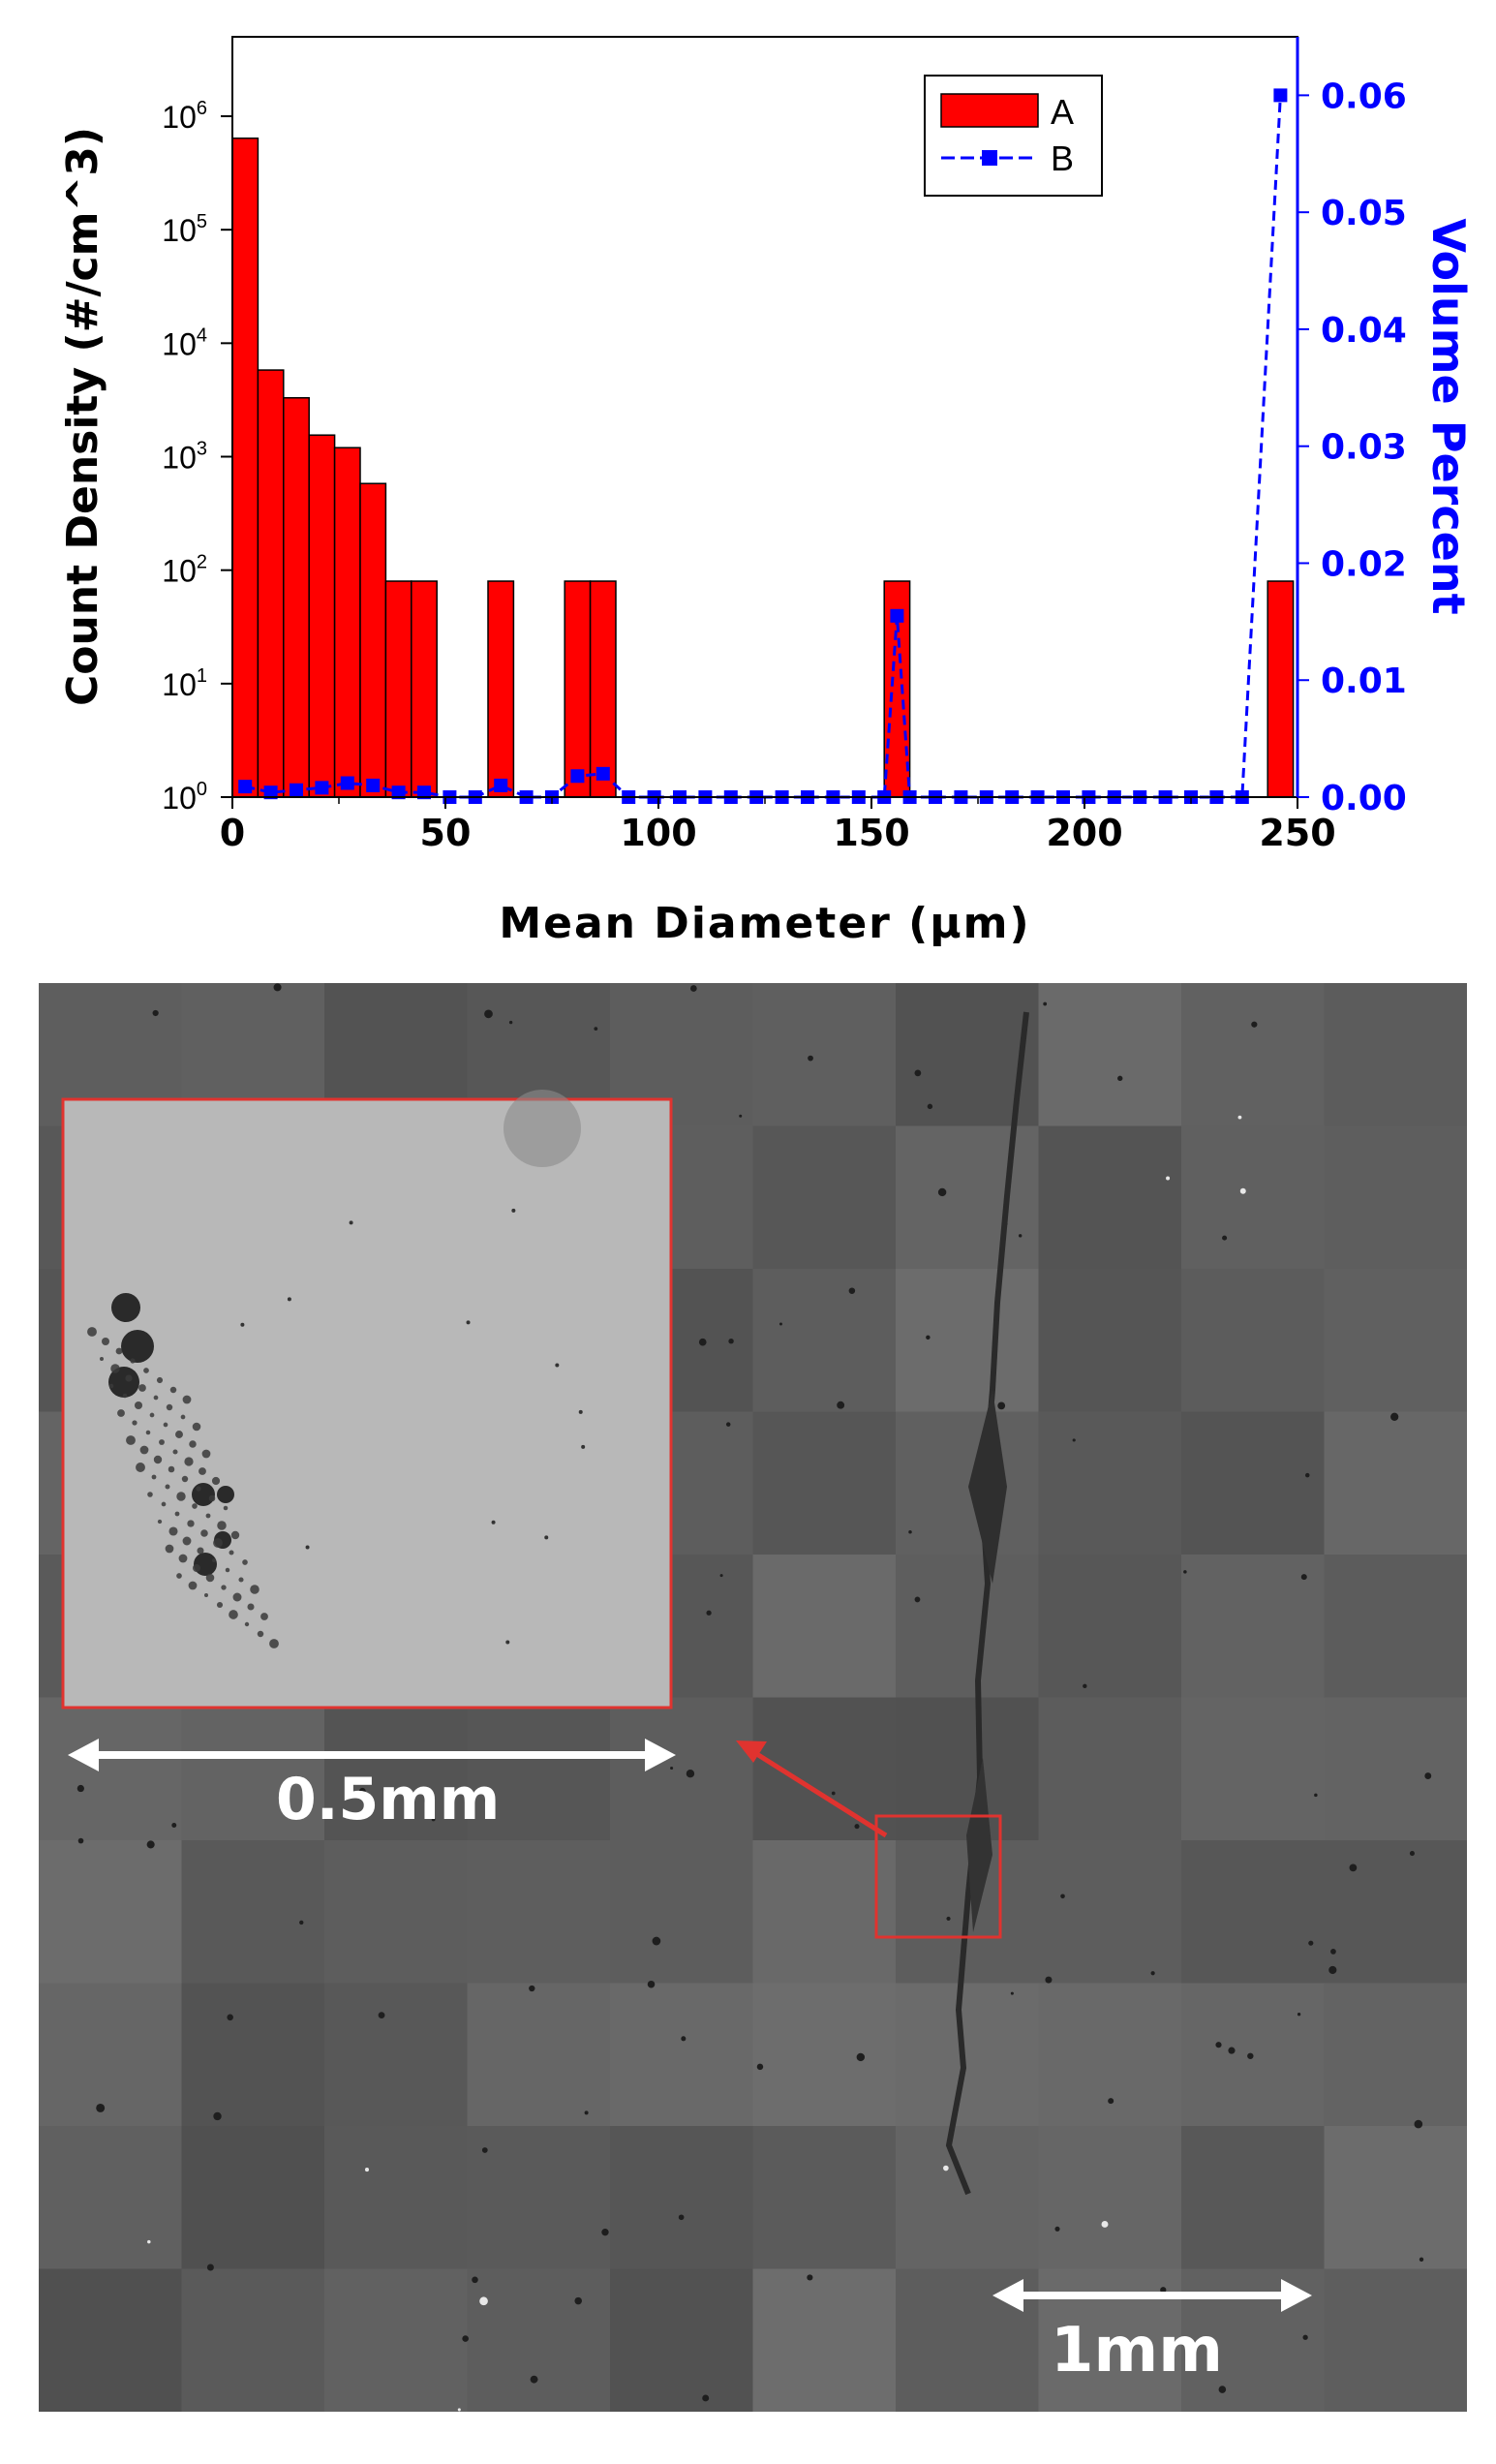 Image resolution: width=1496 pixels, height=2464 pixels. I want to click on inset-scale-label: 0.5mm, so click(388, 1800).